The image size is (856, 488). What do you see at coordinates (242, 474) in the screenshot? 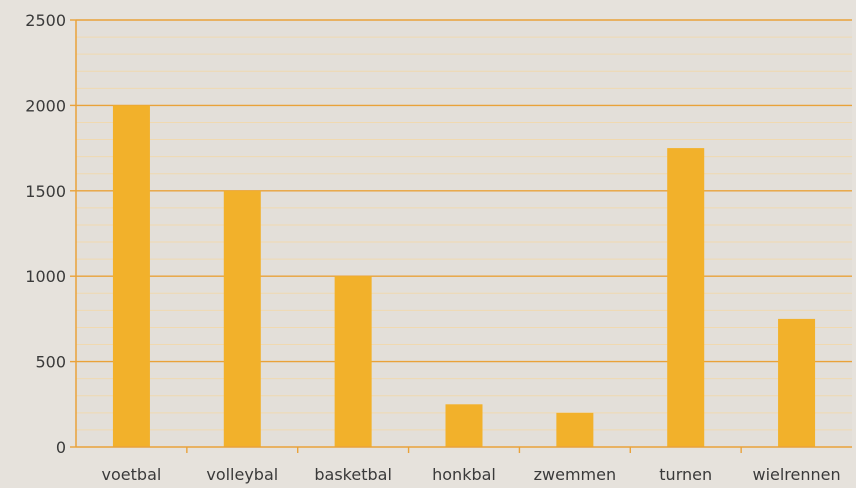
I see `x-tick-label: volleybal` at bounding box center [242, 474].